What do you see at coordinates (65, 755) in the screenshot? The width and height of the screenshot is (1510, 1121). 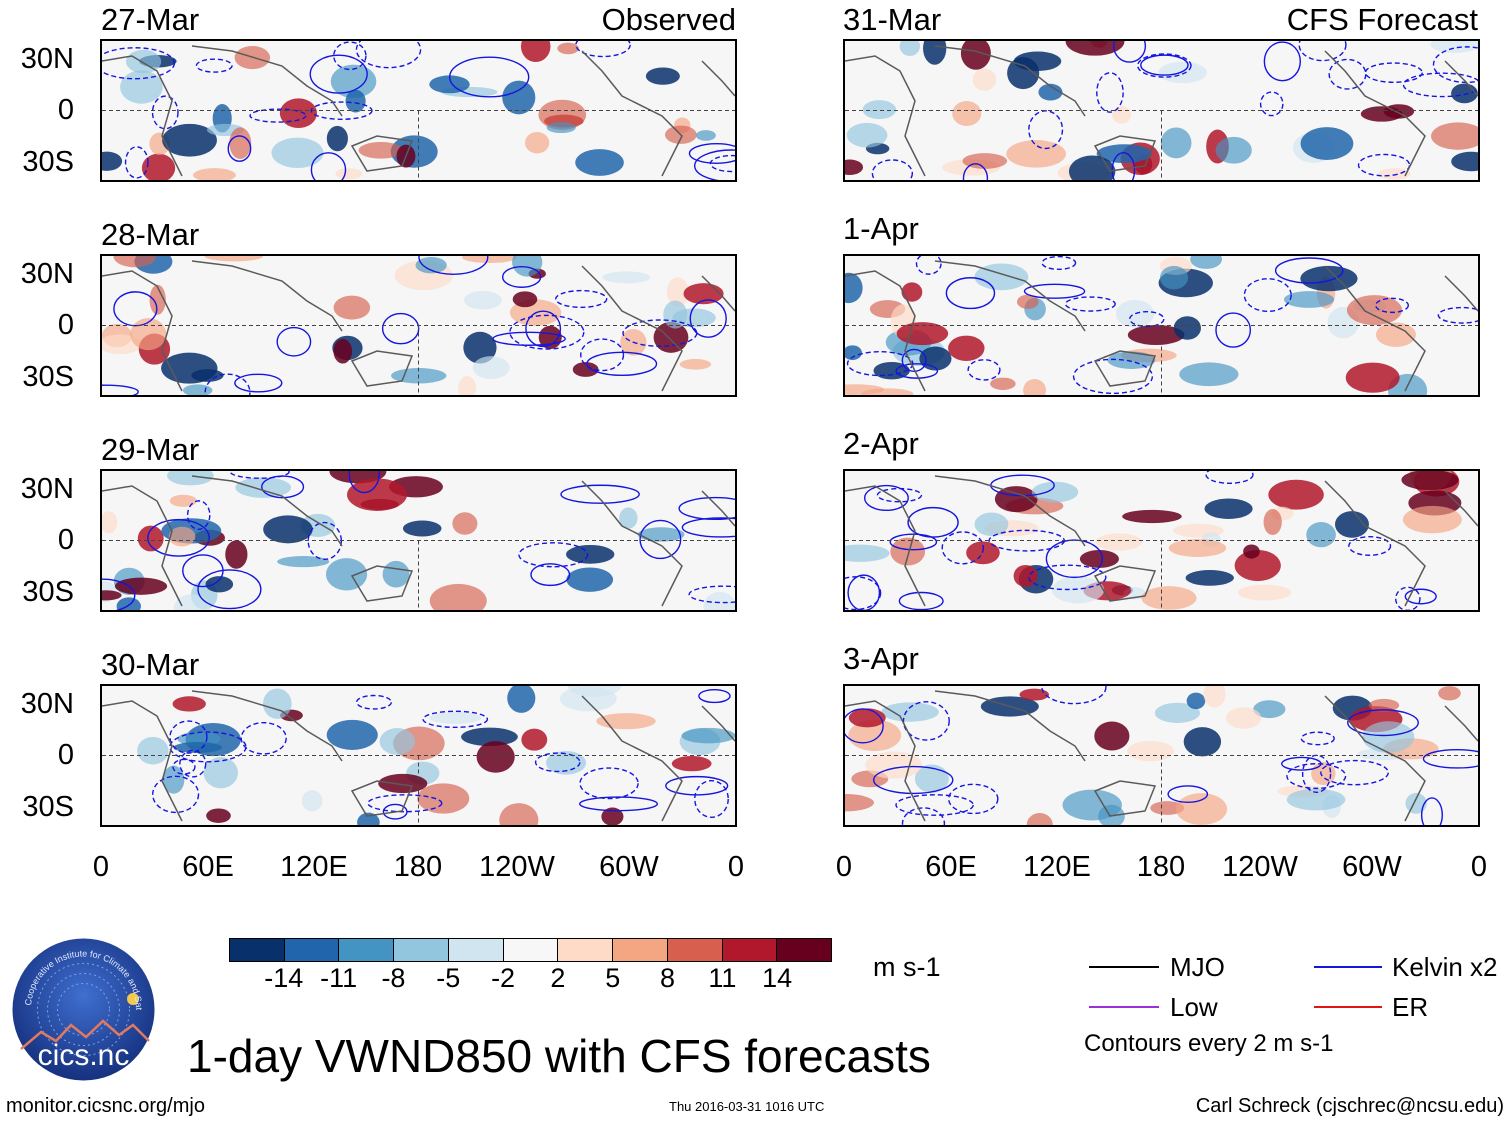 I see `y-tick-0-row4: 0` at bounding box center [65, 755].